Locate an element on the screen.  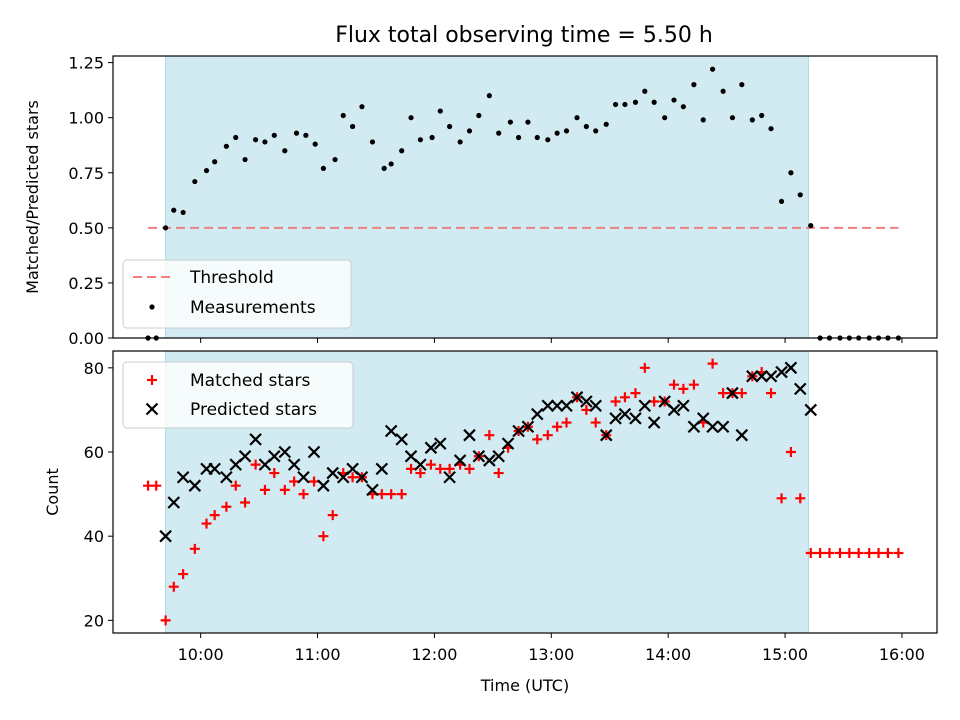
ratio-ytick-label: 0.50 is located at coordinates (86, 228).